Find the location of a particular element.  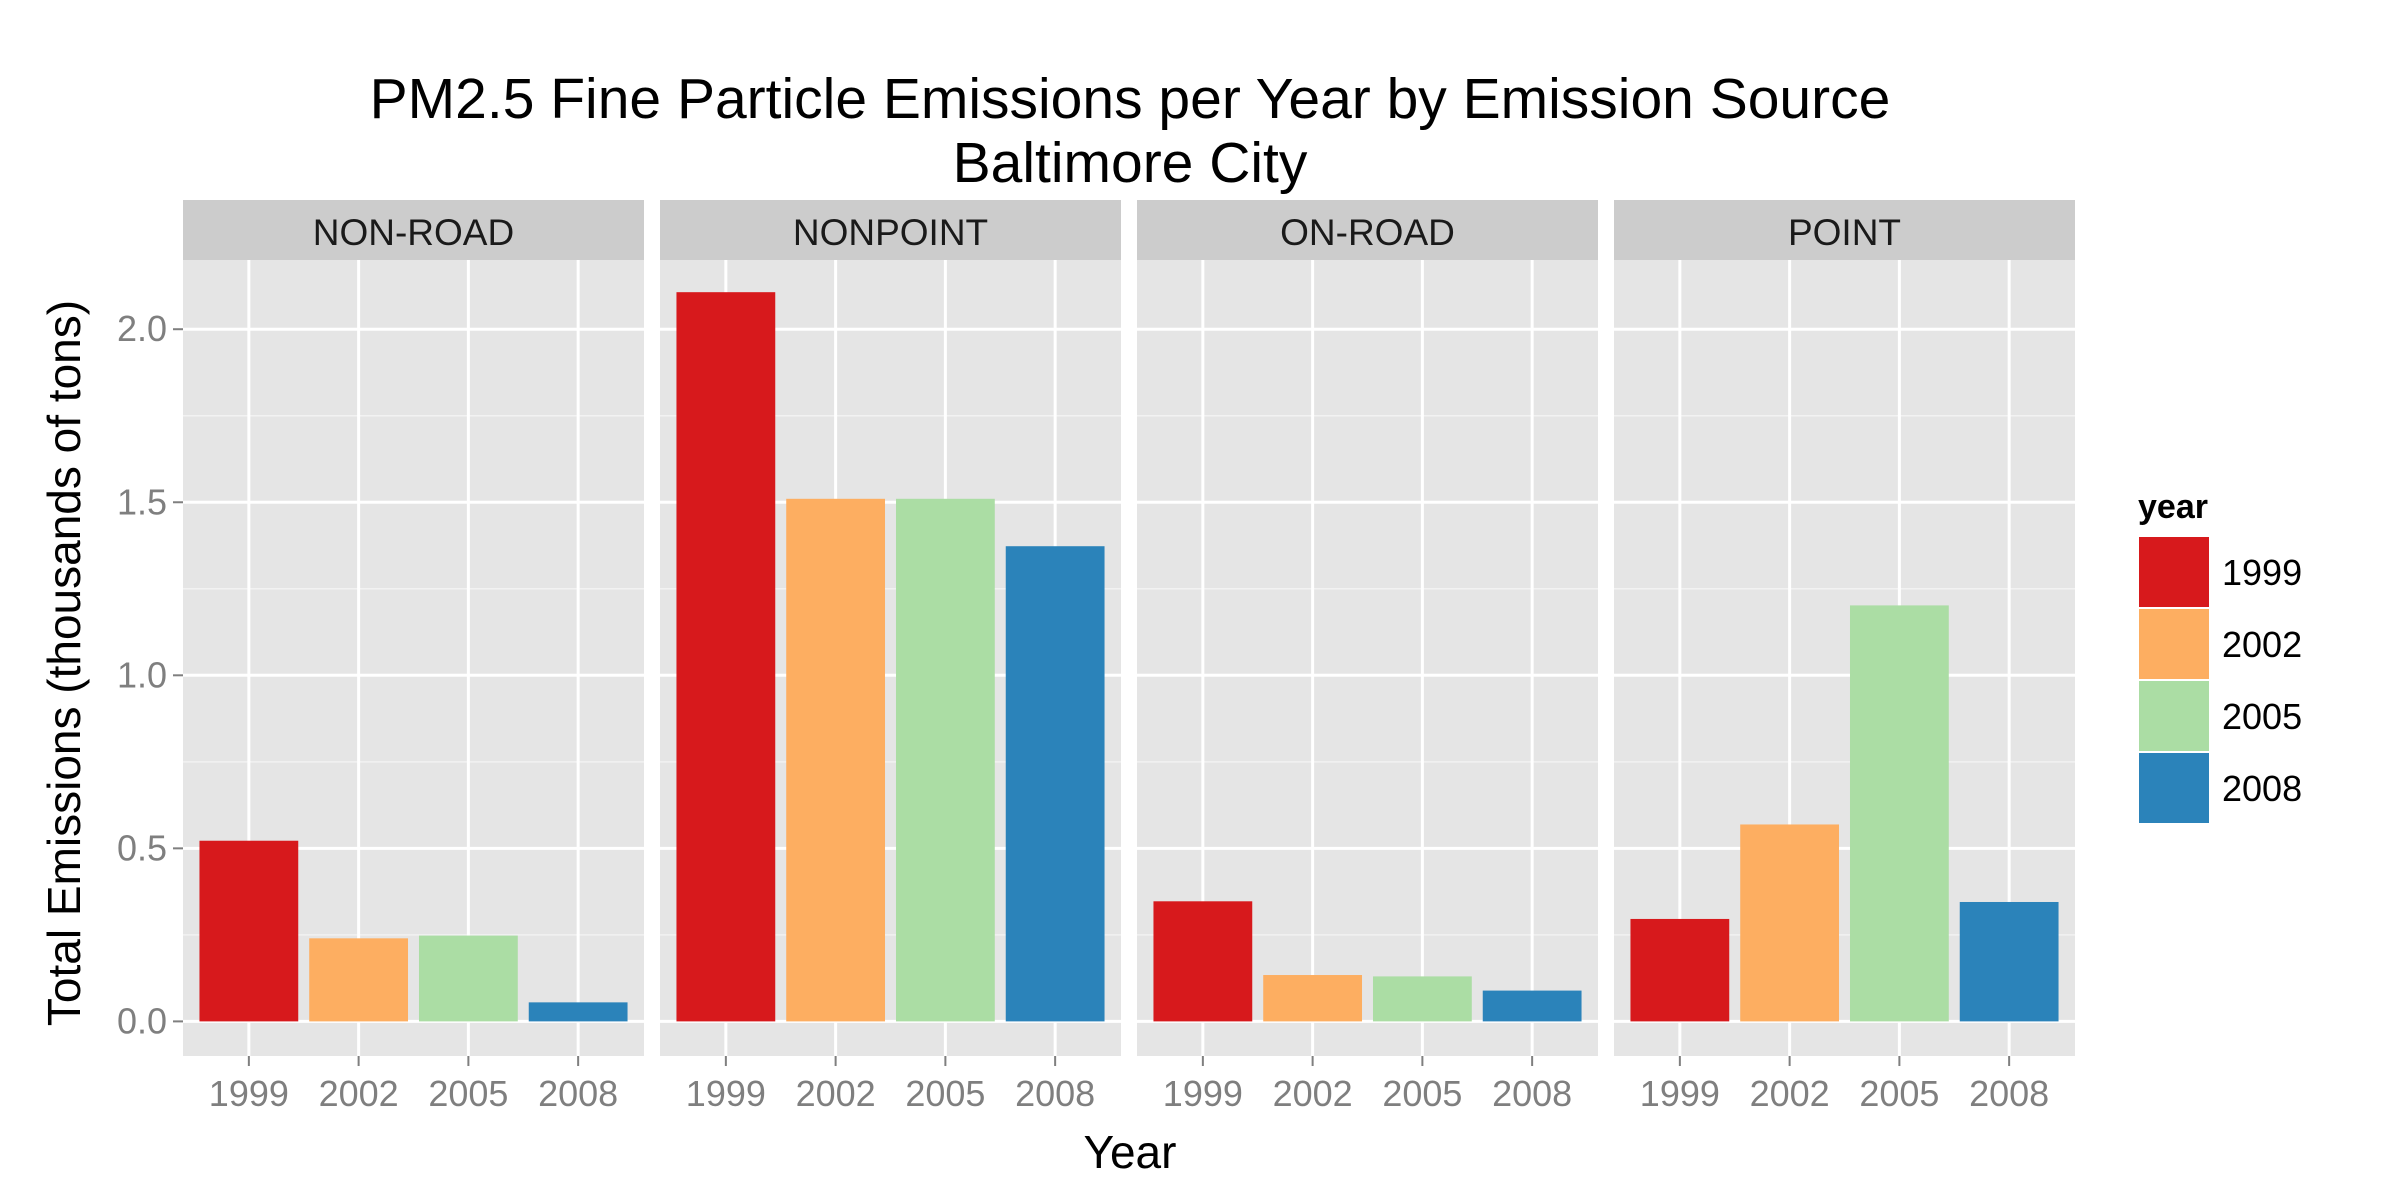

bar-on-road-2005 is located at coordinates (1422, 999).